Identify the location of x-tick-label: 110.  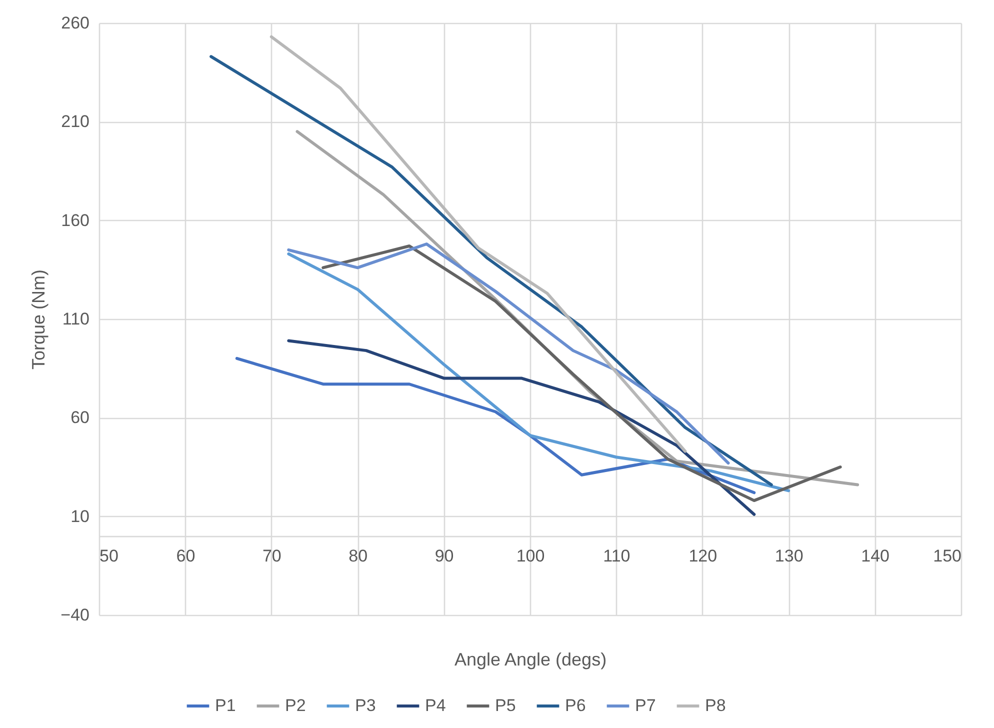
(616, 556).